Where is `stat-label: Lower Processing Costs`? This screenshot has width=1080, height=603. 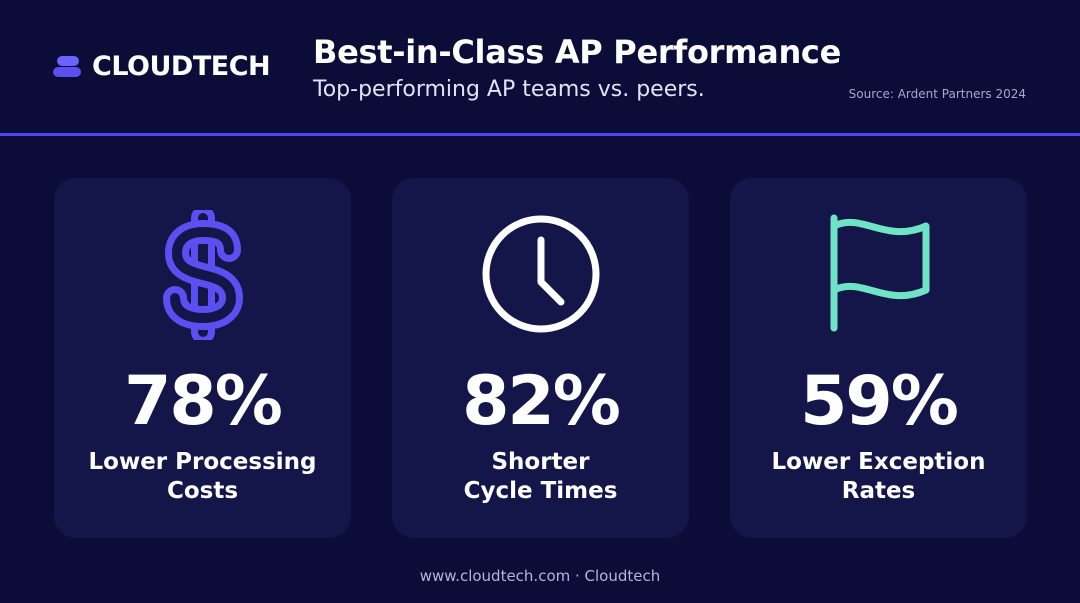
stat-label: Lower Processing Costs is located at coordinates (202, 477).